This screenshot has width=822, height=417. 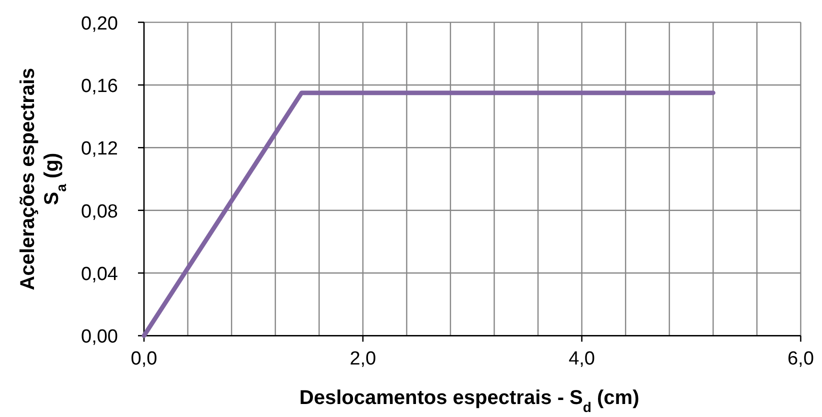 I want to click on x-axis-title: Deslocamentos espectrais - S$_{d}$ (cm), so click(x=469, y=401).